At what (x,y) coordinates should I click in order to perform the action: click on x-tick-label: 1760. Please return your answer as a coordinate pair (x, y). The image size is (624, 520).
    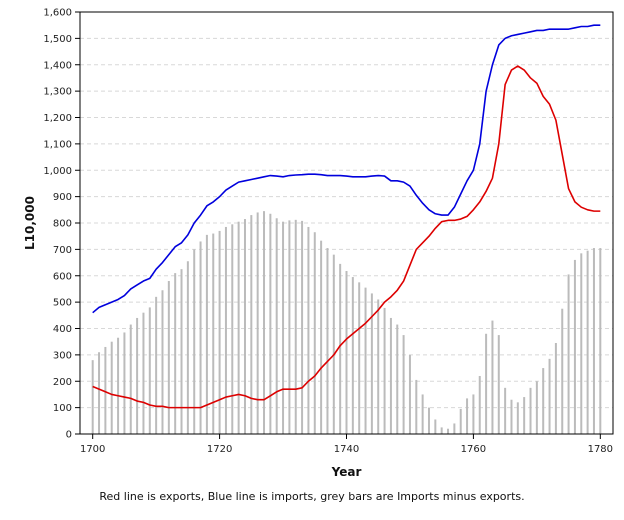
    Looking at the image, I should click on (473, 449).